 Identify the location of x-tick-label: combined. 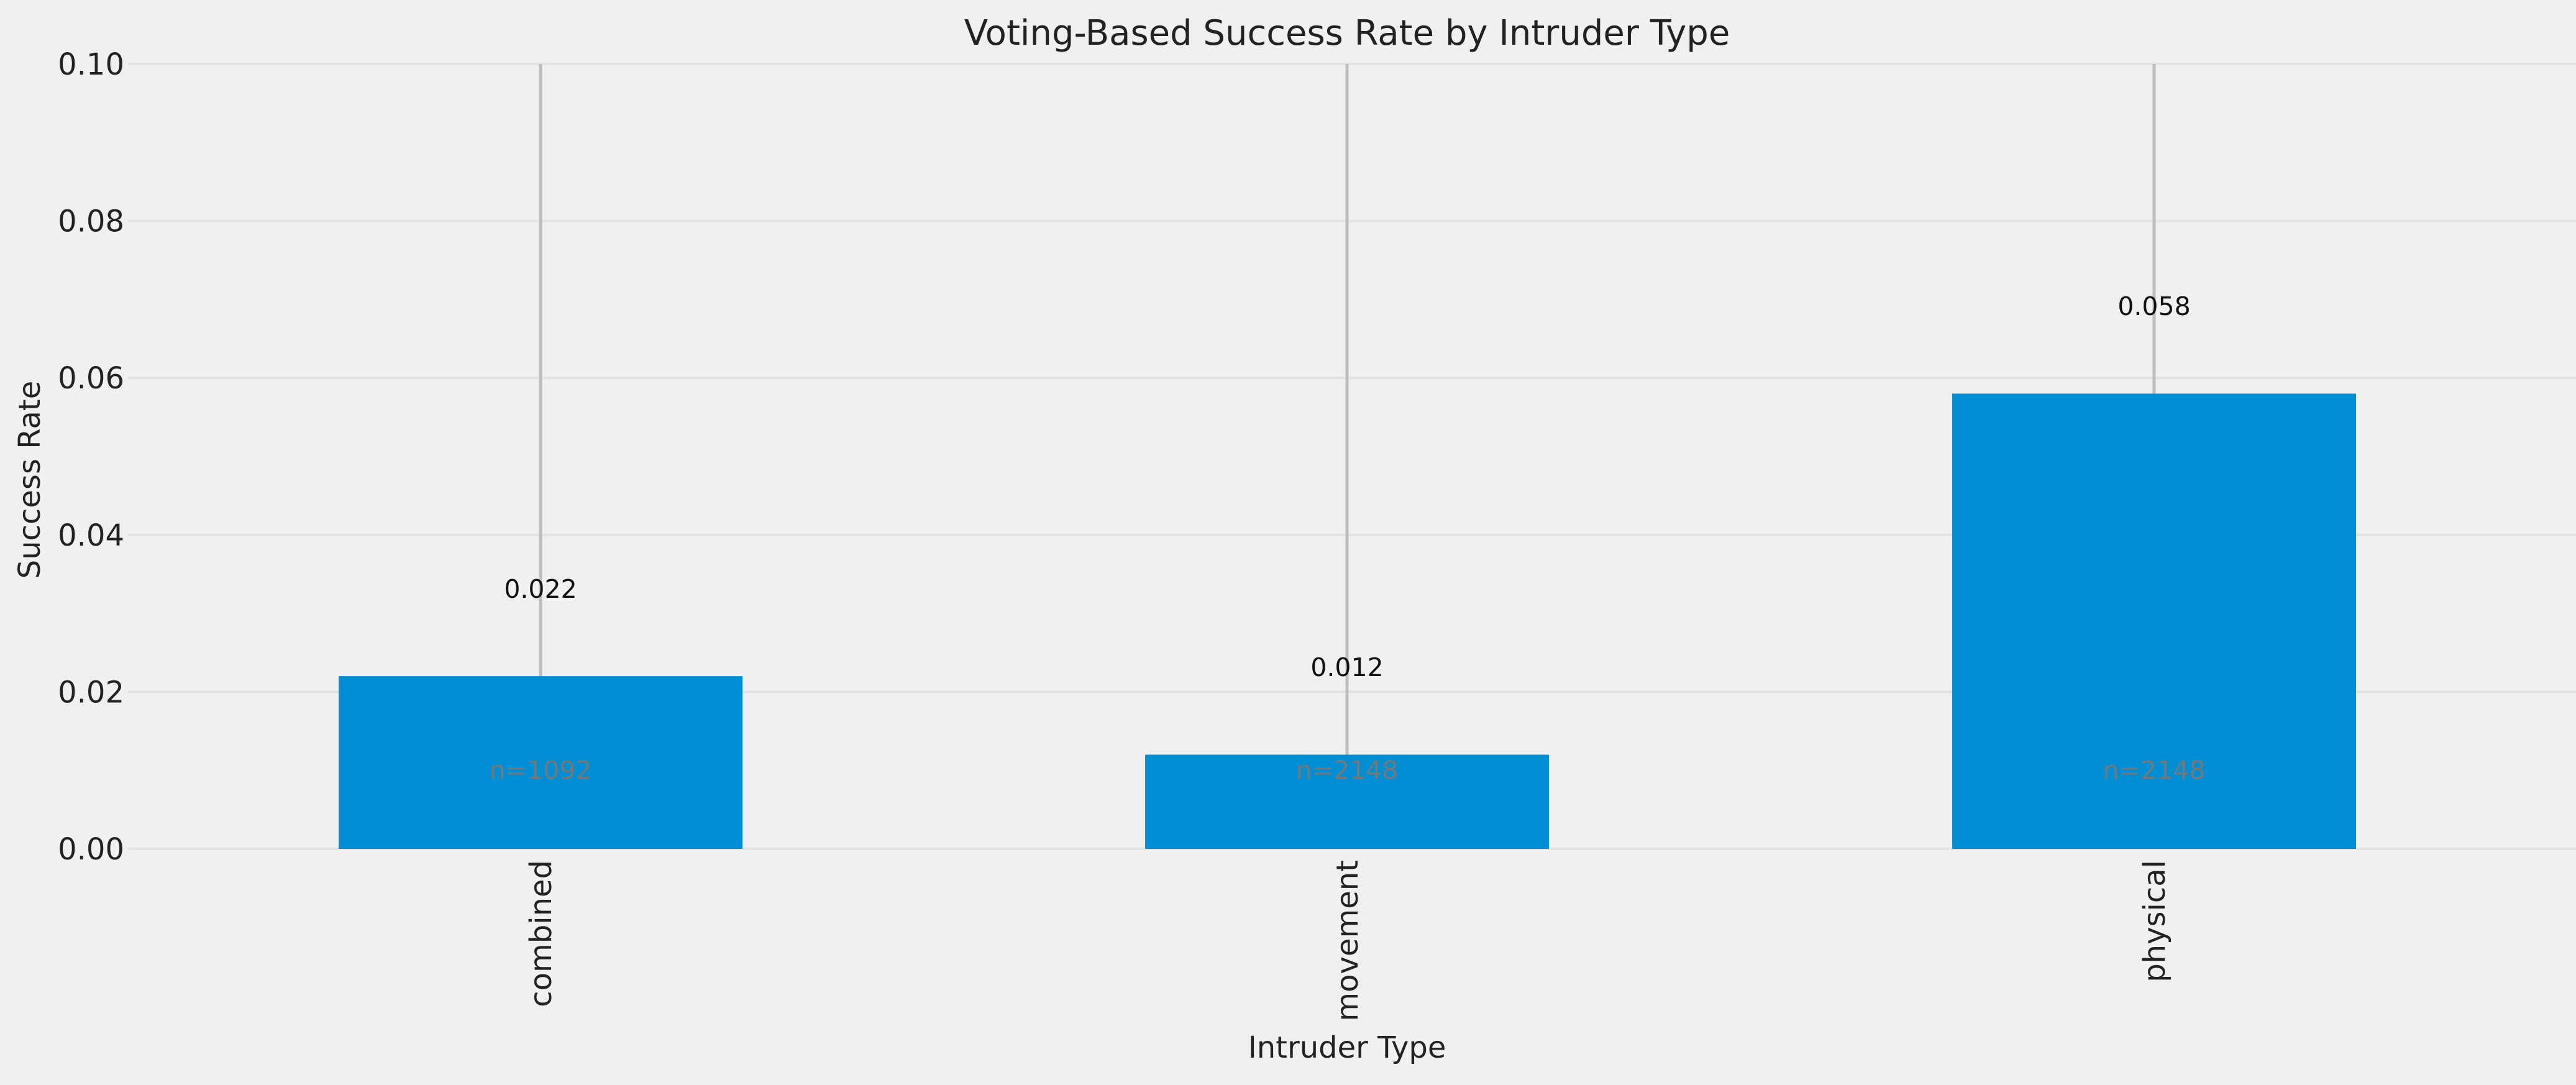
(541, 933).